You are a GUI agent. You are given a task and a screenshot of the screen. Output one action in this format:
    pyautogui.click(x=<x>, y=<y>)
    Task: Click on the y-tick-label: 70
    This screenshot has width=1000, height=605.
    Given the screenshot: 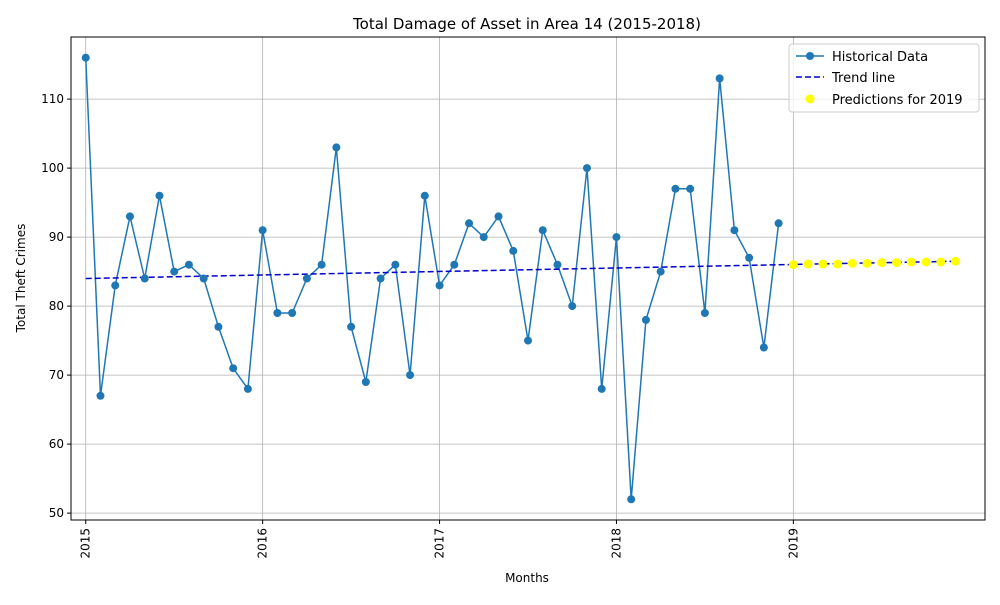 What is the action you would take?
    pyautogui.click(x=56, y=375)
    